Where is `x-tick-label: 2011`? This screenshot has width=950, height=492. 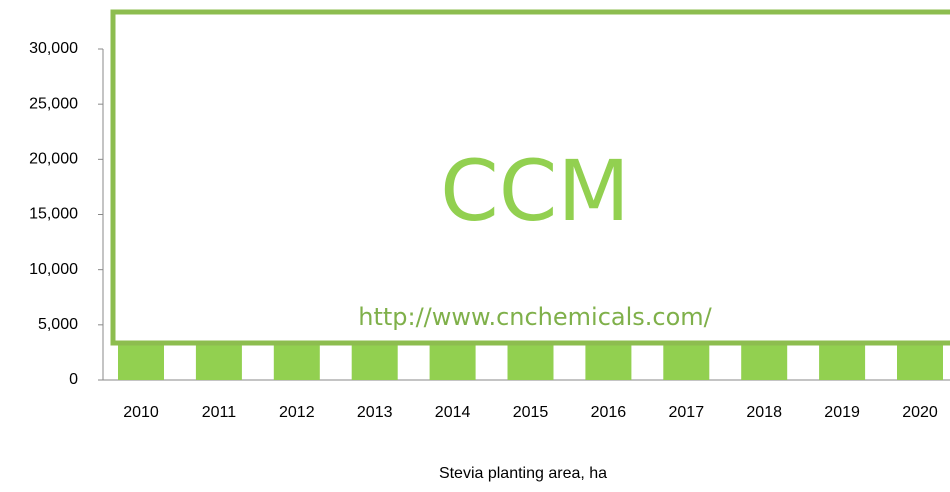 x-tick-label: 2011 is located at coordinates (219, 412).